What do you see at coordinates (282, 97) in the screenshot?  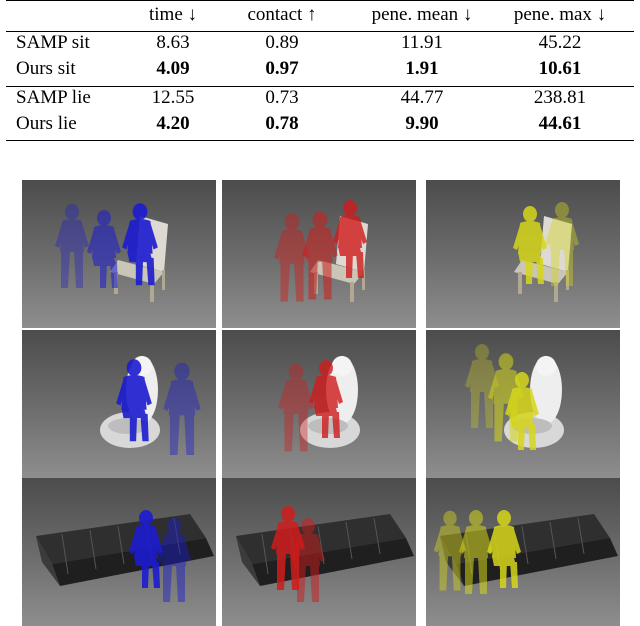 I see `table-cell: 0.73` at bounding box center [282, 97].